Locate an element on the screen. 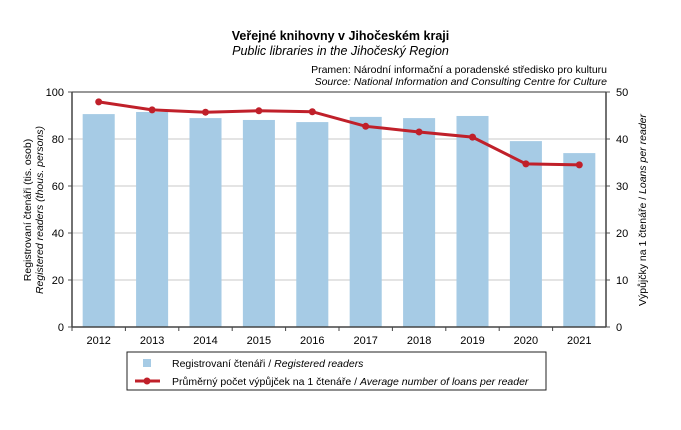 This screenshot has height=430, width=681. legend-label-cz: Průměrný počet výpůjček na 1 čtenáře / is located at coordinates (266, 382).